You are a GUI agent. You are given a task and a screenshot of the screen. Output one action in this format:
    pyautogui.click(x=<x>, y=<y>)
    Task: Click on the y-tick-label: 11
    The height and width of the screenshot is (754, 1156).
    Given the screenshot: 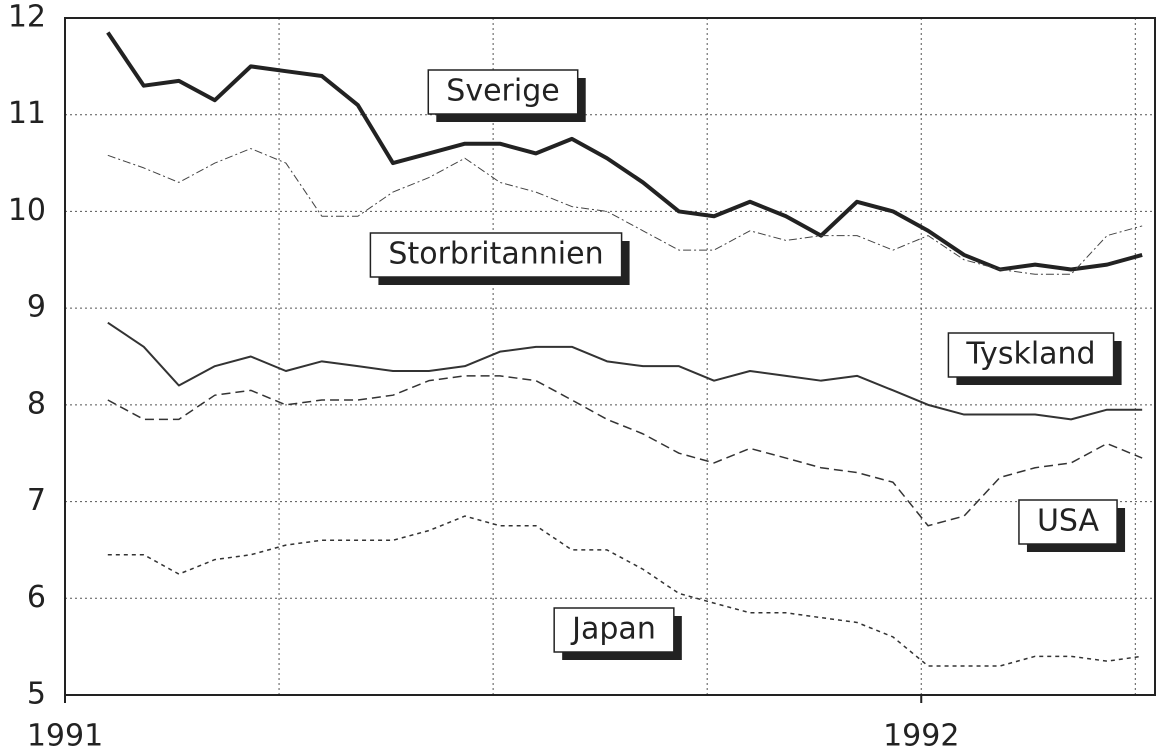 What is the action you would take?
    pyautogui.click(x=27, y=113)
    